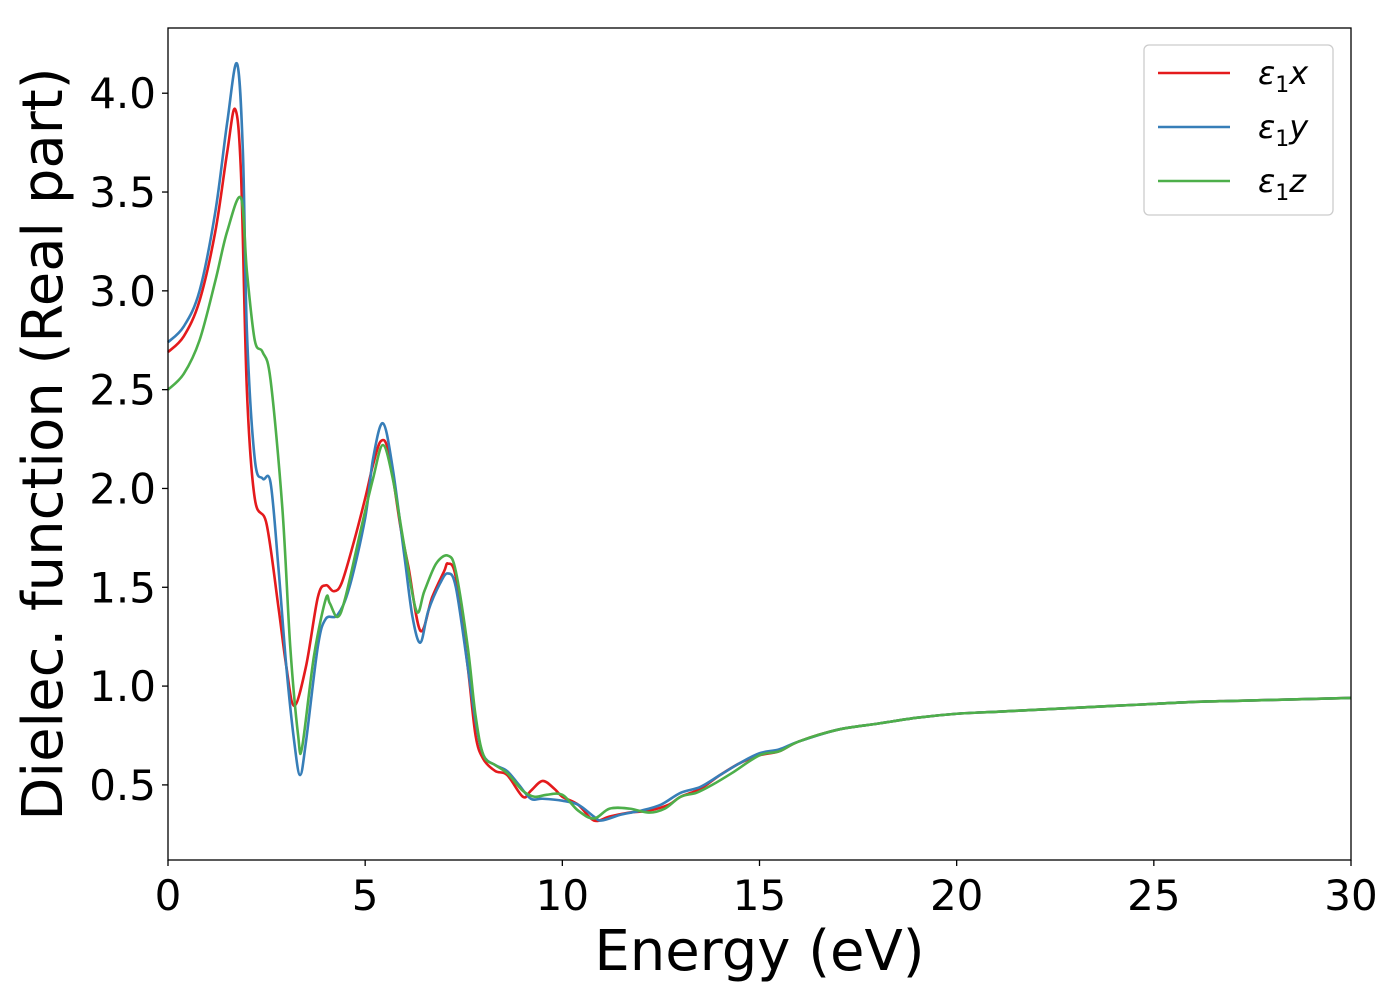 Image resolution: width=1400 pixels, height=1000 pixels. What do you see at coordinates (128, 439) in the screenshot?
I see `y-axis-ticks: 0.5 1.0 1.5 2.0 2.5 3.0 3.5 4.0` at bounding box center [128, 439].